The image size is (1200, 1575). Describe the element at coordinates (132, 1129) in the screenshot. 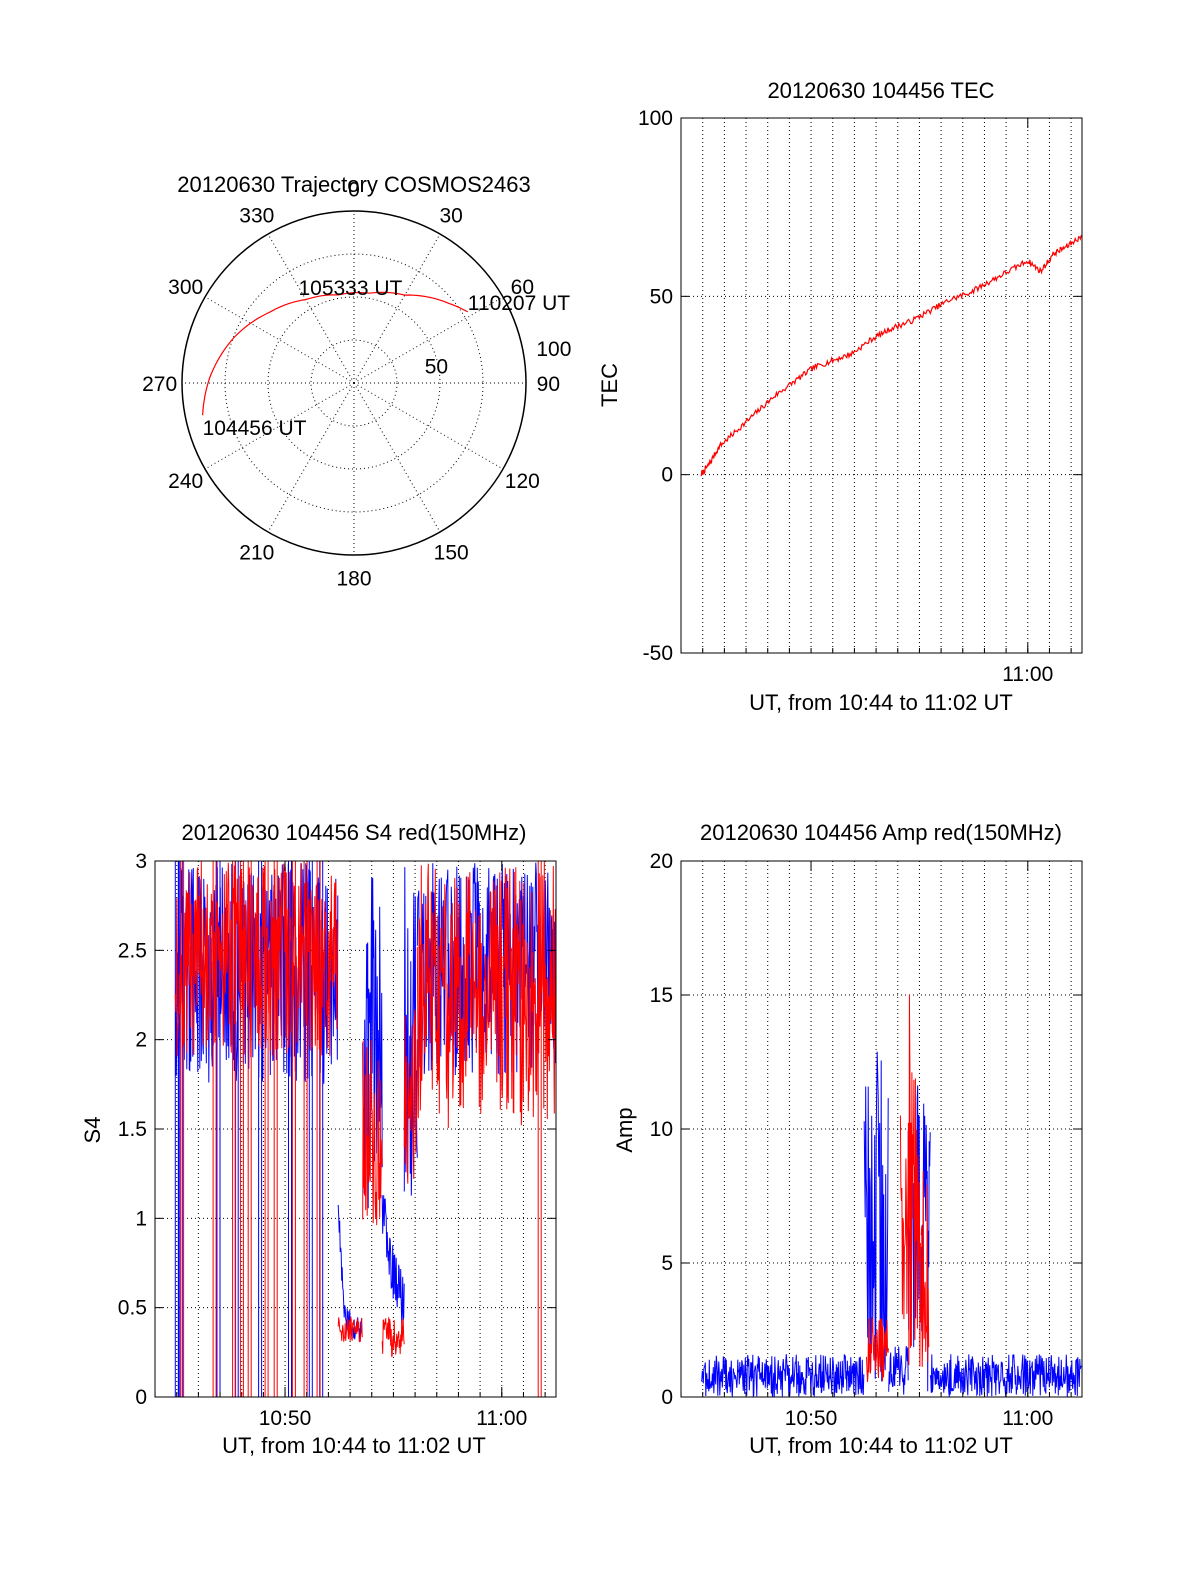

I see `s4-ytick-label: 1.5` at that location.